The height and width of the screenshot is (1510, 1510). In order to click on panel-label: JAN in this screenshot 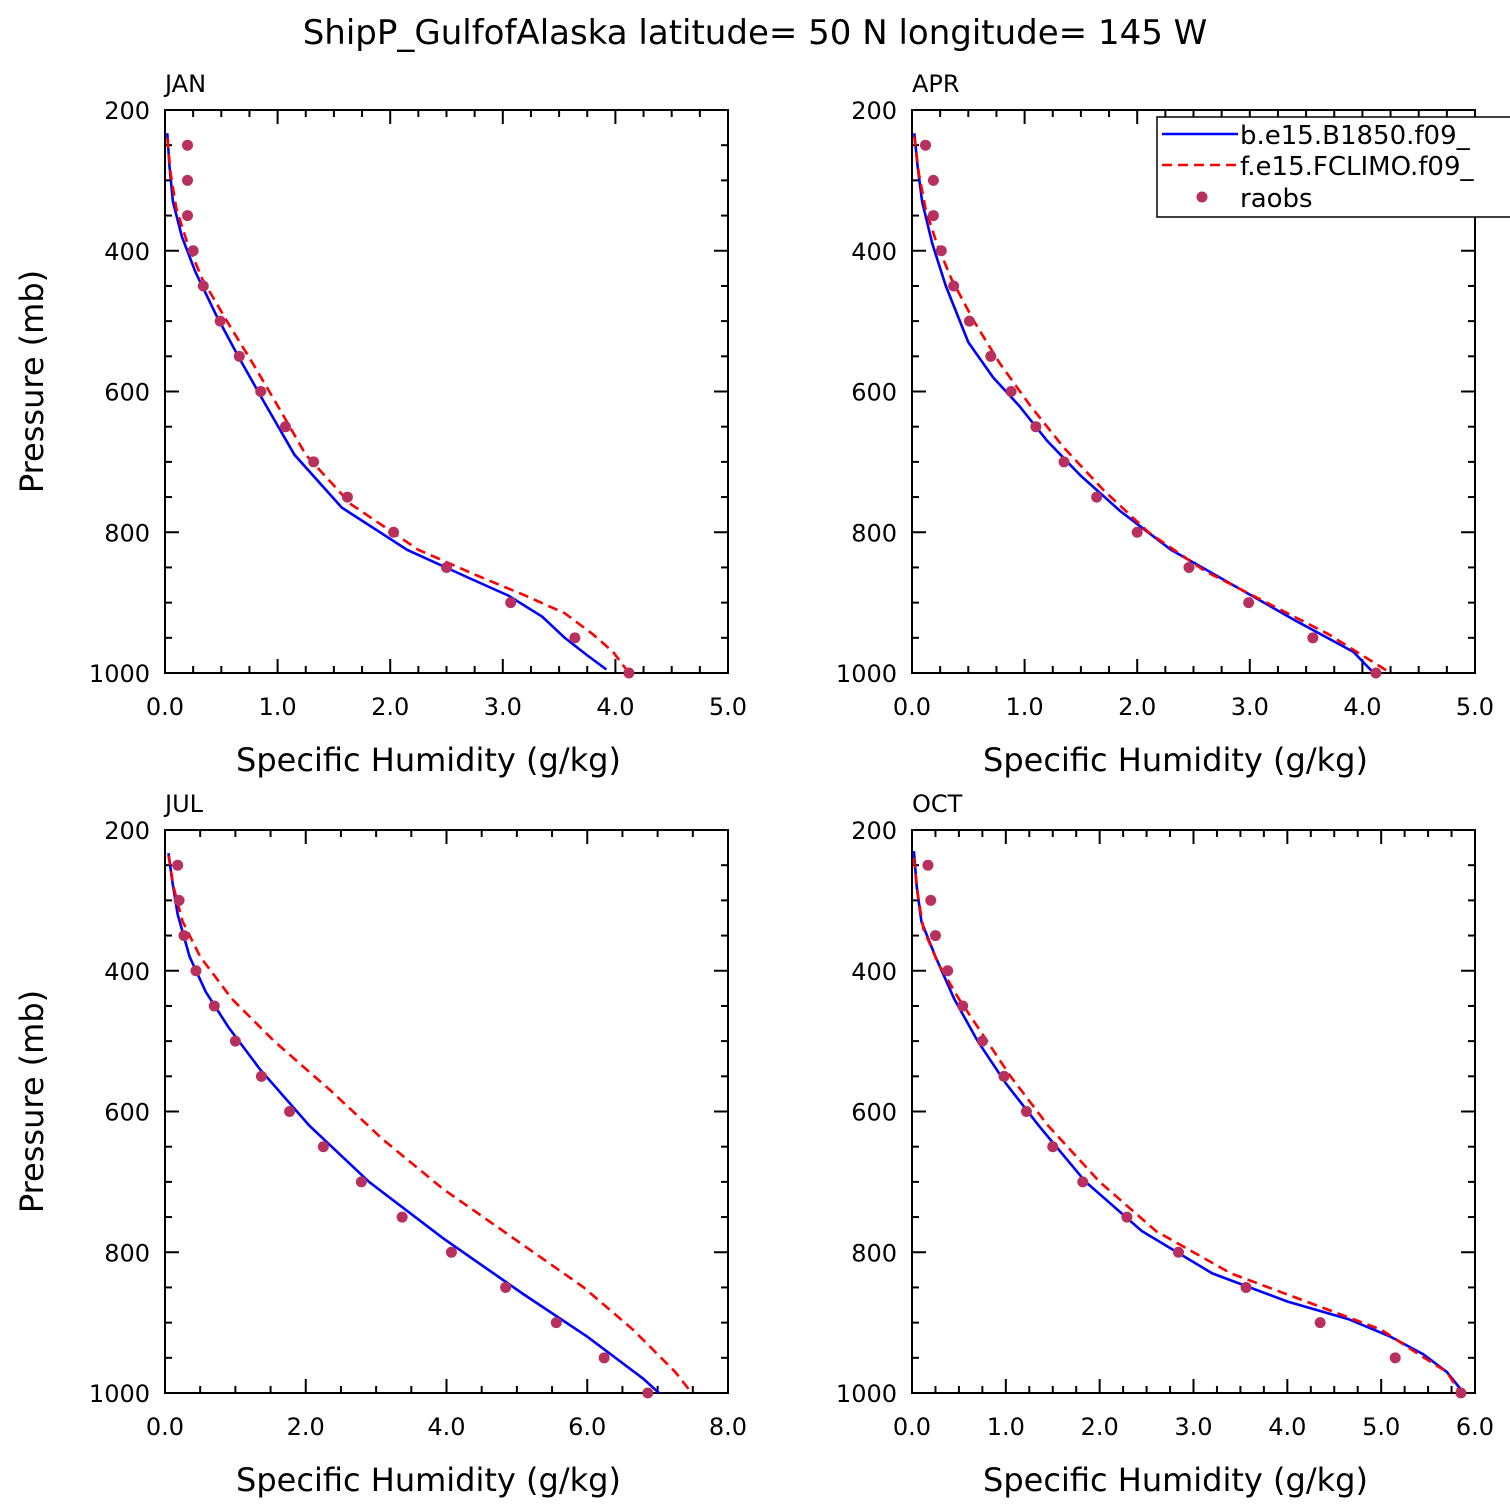, I will do `click(184, 84)`.